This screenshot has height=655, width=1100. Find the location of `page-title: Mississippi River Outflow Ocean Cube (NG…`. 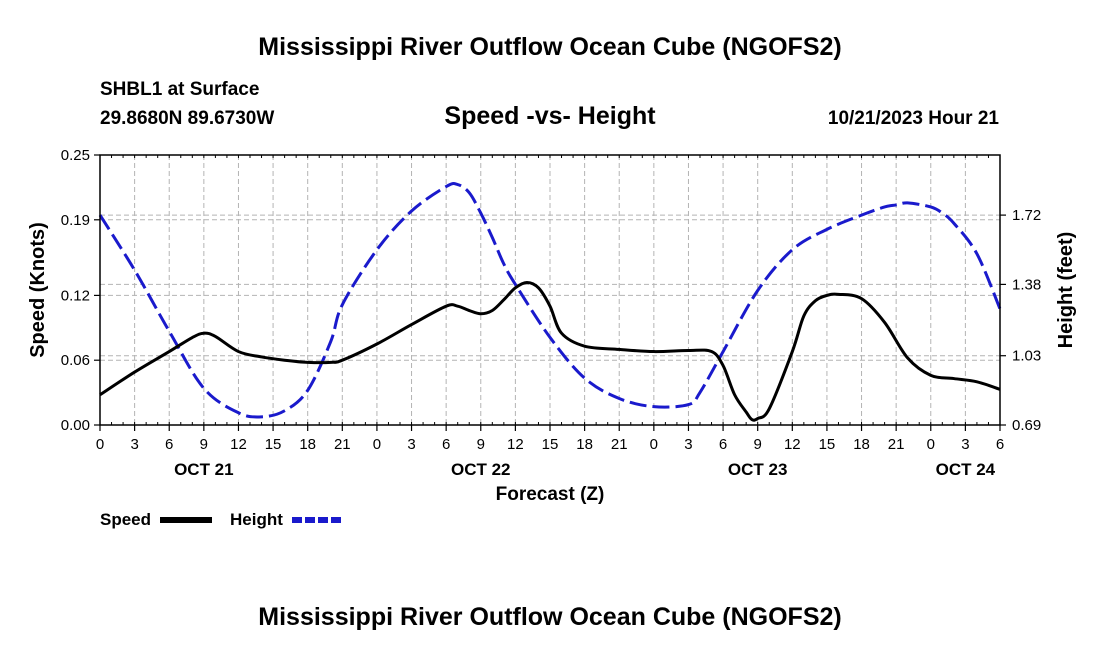

page-title: Mississippi River Outflow Ocean Cube (NG… is located at coordinates (549, 47).